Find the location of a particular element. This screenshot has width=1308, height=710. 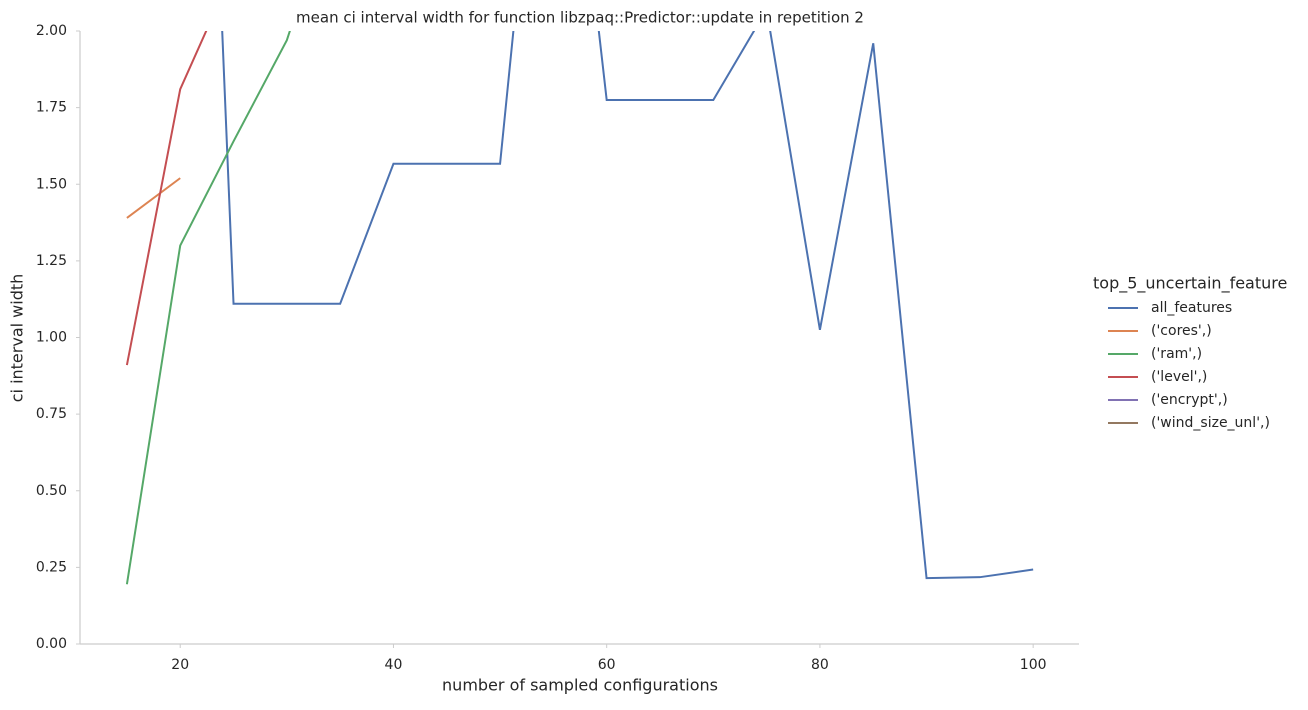

legend-label: all_features is located at coordinates (1191, 308).